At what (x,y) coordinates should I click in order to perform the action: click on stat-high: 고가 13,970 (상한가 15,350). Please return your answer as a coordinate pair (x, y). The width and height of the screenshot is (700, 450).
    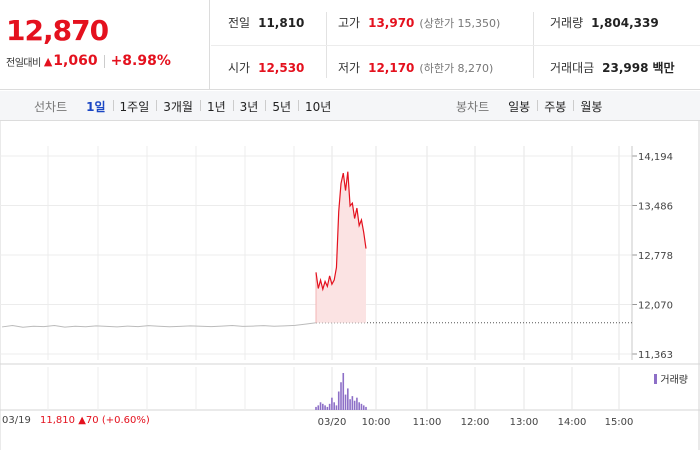
    Looking at the image, I should click on (419, 23).